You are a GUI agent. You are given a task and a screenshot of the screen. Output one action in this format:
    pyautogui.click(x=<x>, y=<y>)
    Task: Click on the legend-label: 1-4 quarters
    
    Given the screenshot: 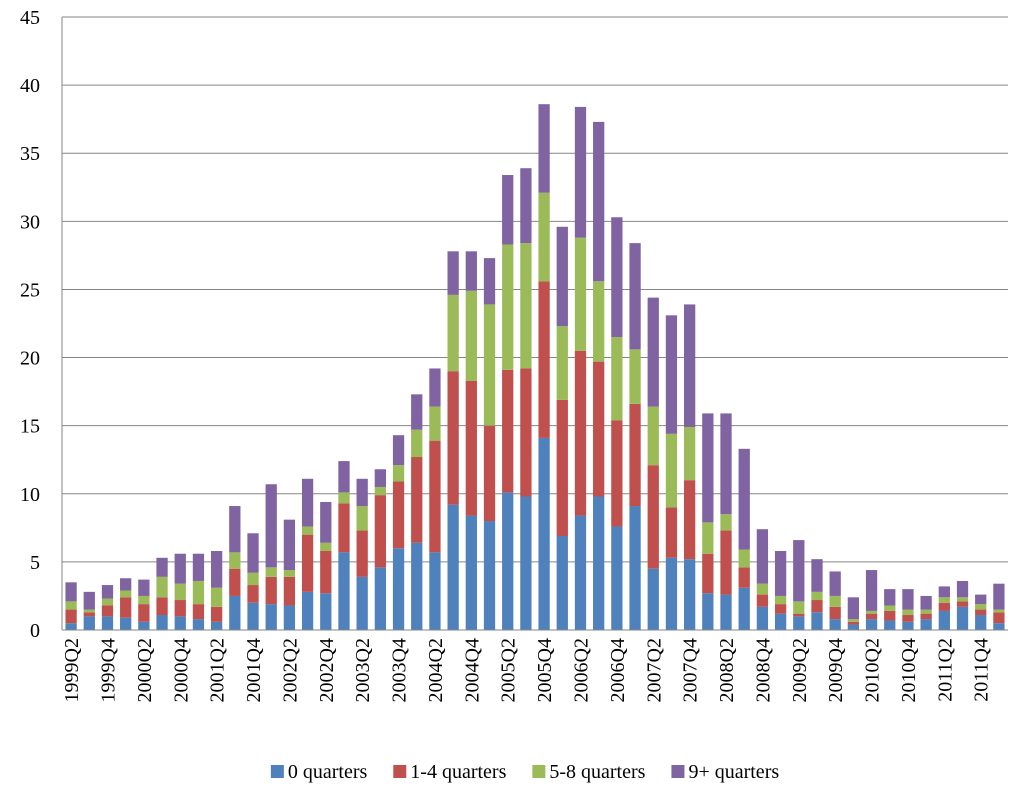 What is the action you would take?
    pyautogui.click(x=458, y=772)
    